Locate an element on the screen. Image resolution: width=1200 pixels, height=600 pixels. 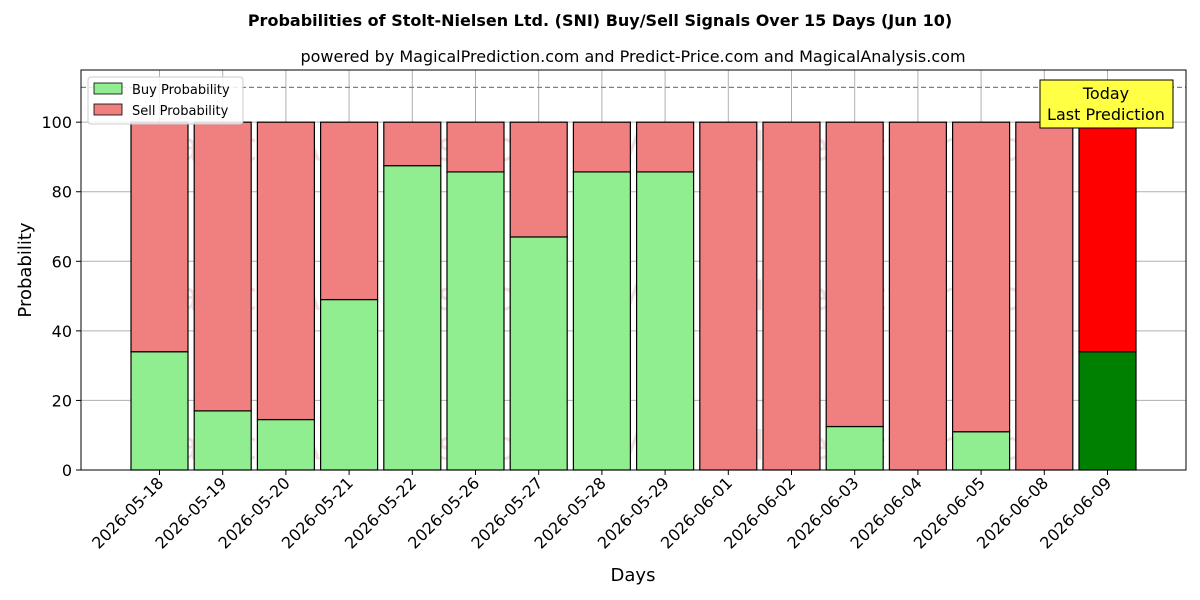
y-ticks: 0 20 40 60 80 100 is located at coordinates (61, 296).